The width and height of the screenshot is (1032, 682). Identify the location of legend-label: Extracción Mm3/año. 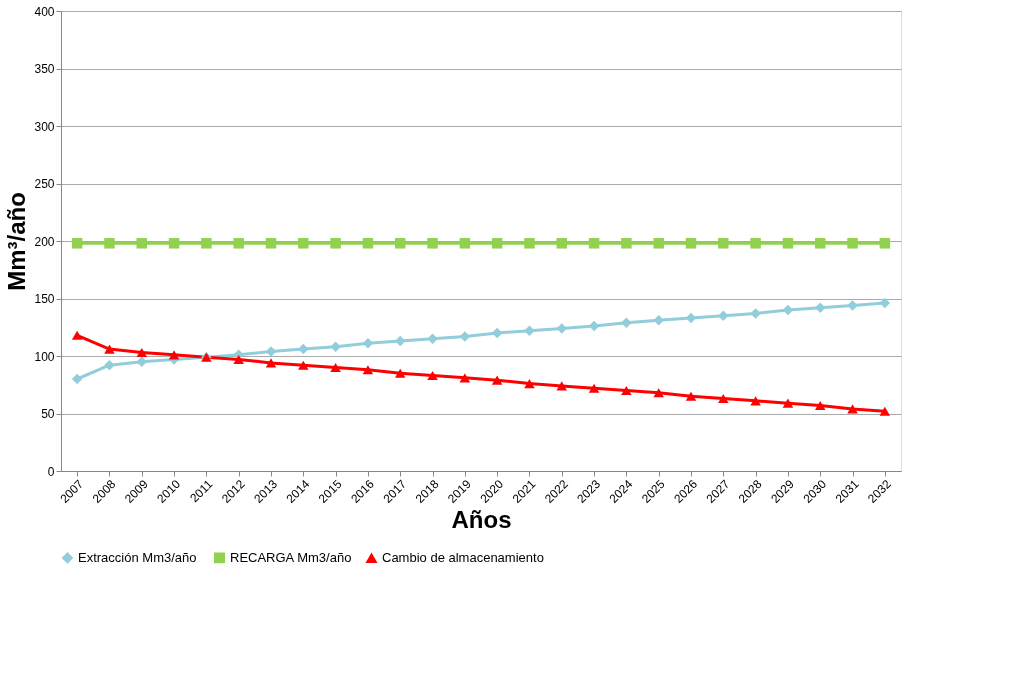
(137, 557).